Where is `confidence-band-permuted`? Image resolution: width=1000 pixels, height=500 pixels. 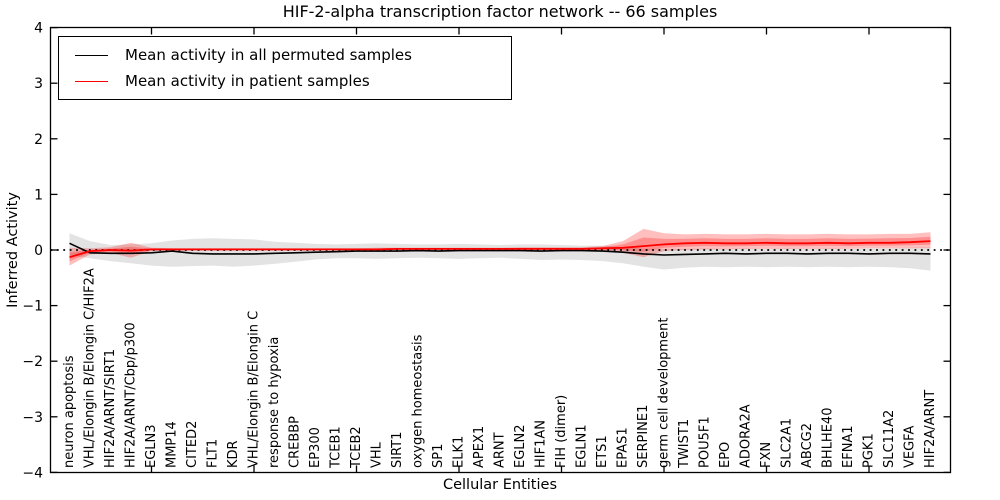 confidence-band-permuted is located at coordinates (500, 252).